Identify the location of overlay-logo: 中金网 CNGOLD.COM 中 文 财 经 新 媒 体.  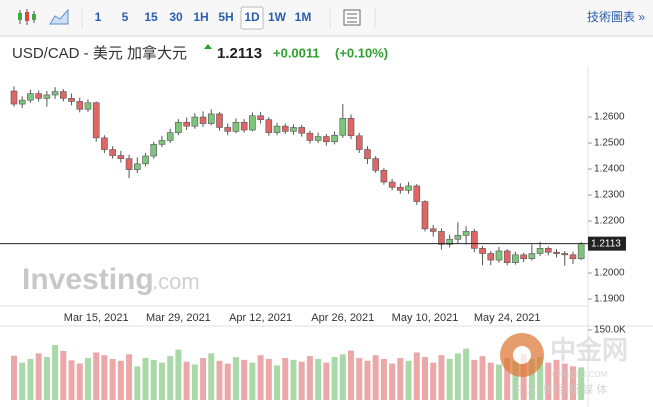
(564, 364).